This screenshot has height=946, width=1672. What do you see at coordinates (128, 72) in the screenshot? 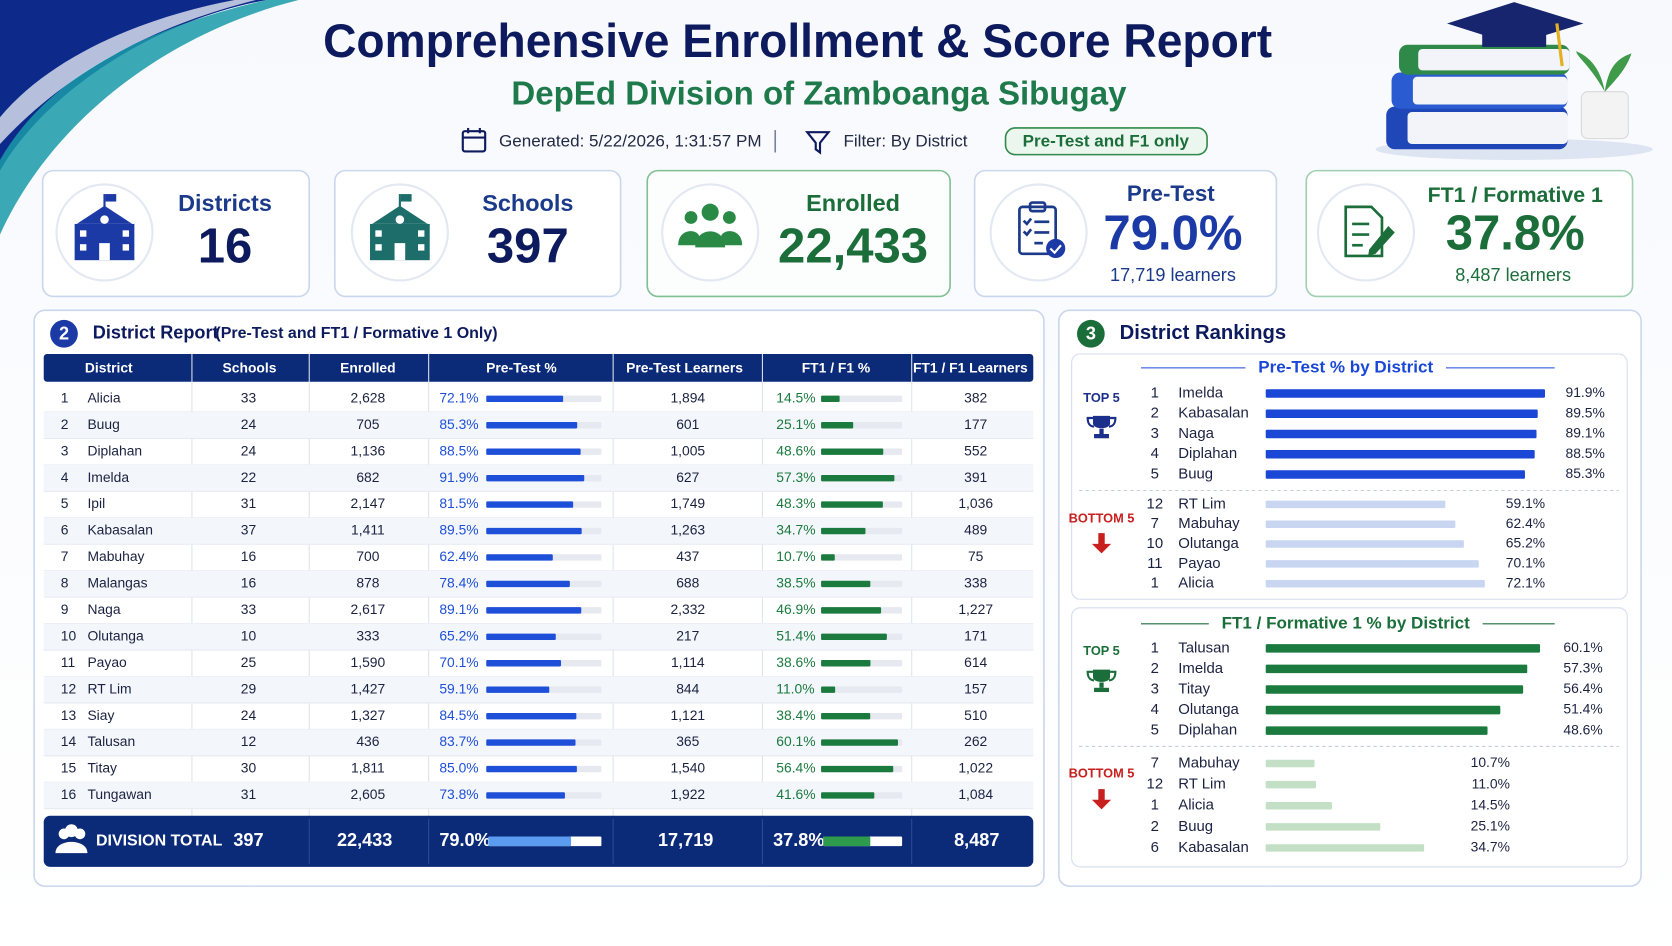
I see `swoosh` at bounding box center [128, 72].